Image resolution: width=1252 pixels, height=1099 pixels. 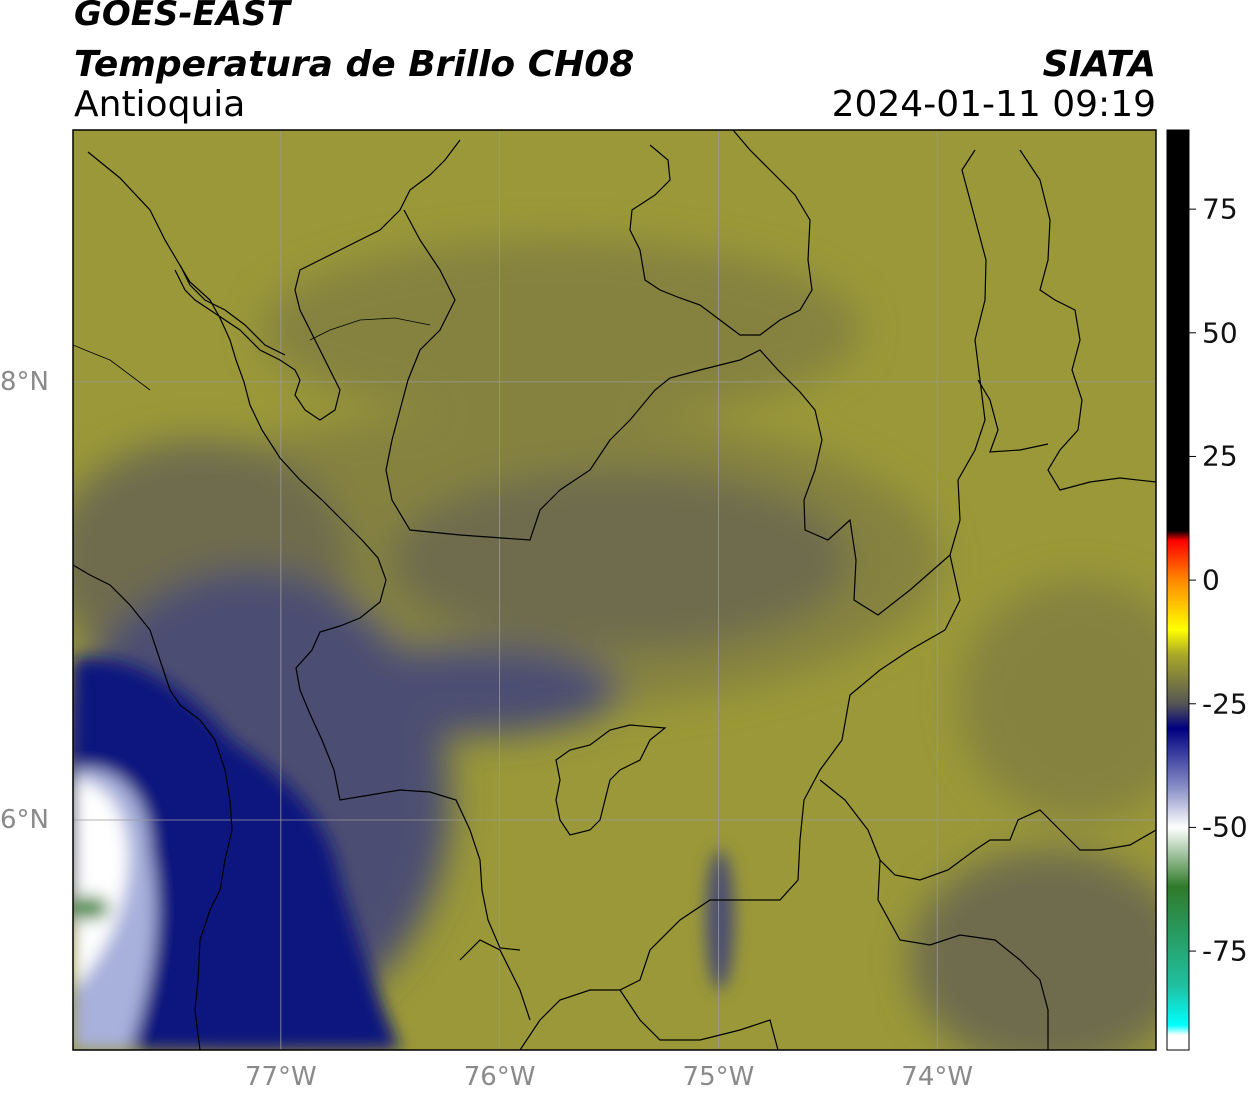 I want to click on olive-band, so click(x=560, y=330).